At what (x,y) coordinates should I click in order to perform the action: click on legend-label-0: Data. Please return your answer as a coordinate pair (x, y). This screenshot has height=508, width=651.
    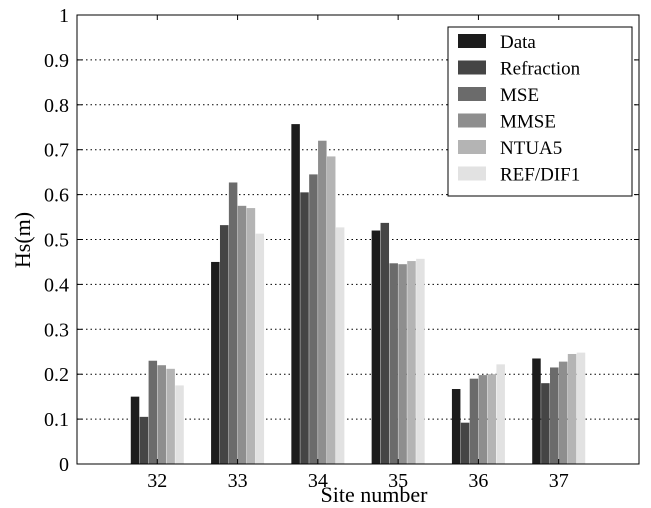
    Looking at the image, I should click on (518, 42).